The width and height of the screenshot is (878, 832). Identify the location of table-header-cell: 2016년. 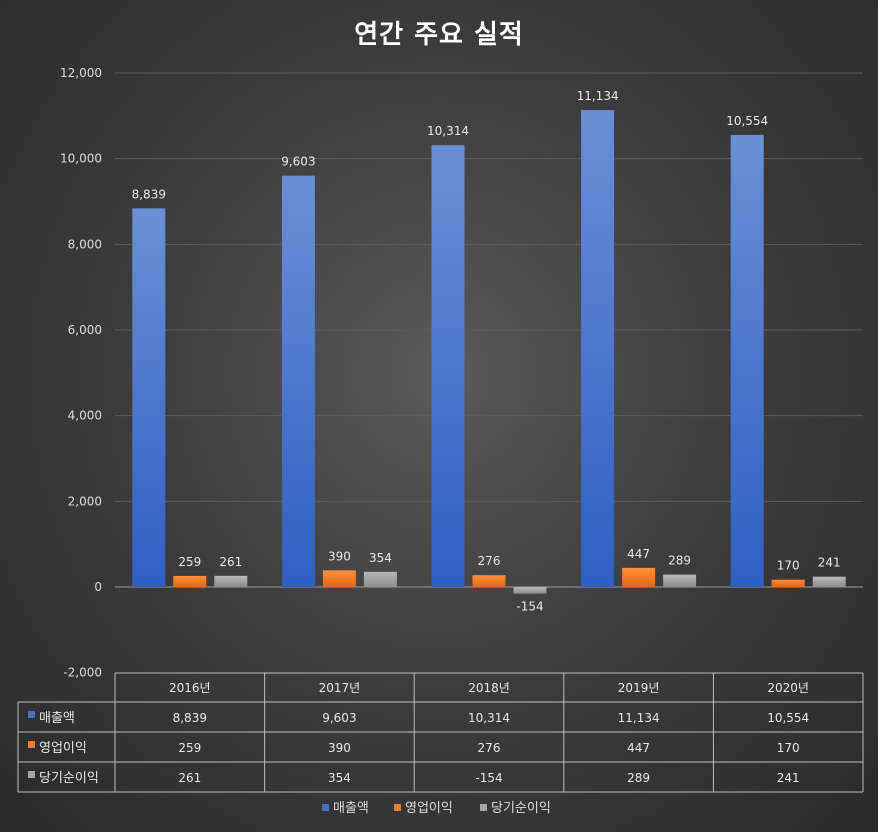
(190, 688).